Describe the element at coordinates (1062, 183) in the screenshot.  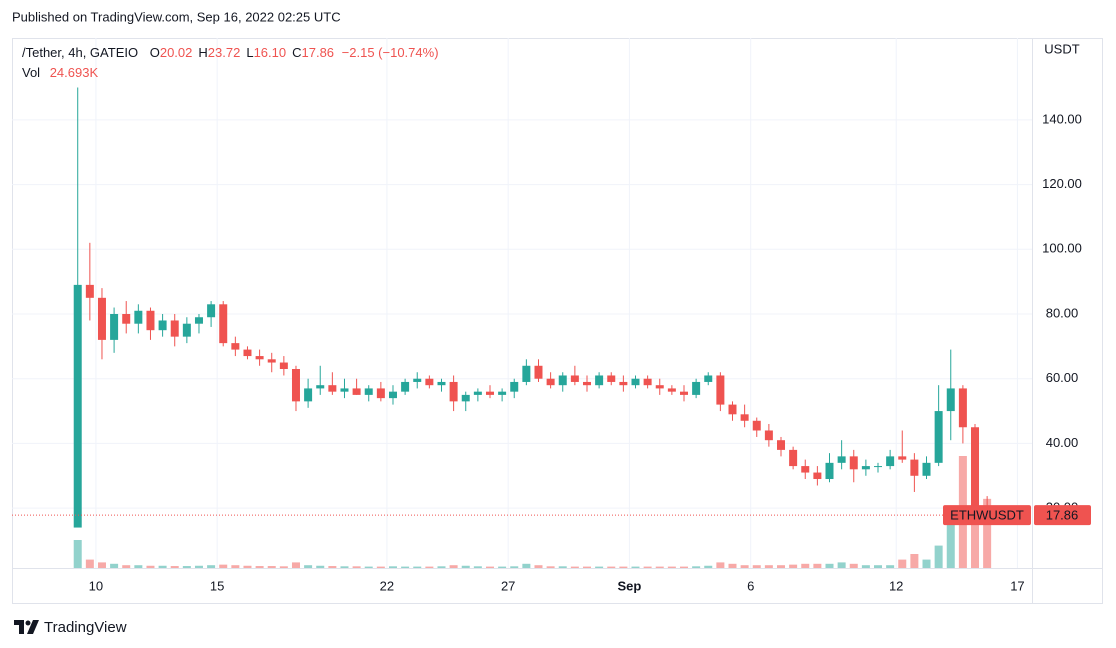
I see `y-tick-label: 120.00` at that location.